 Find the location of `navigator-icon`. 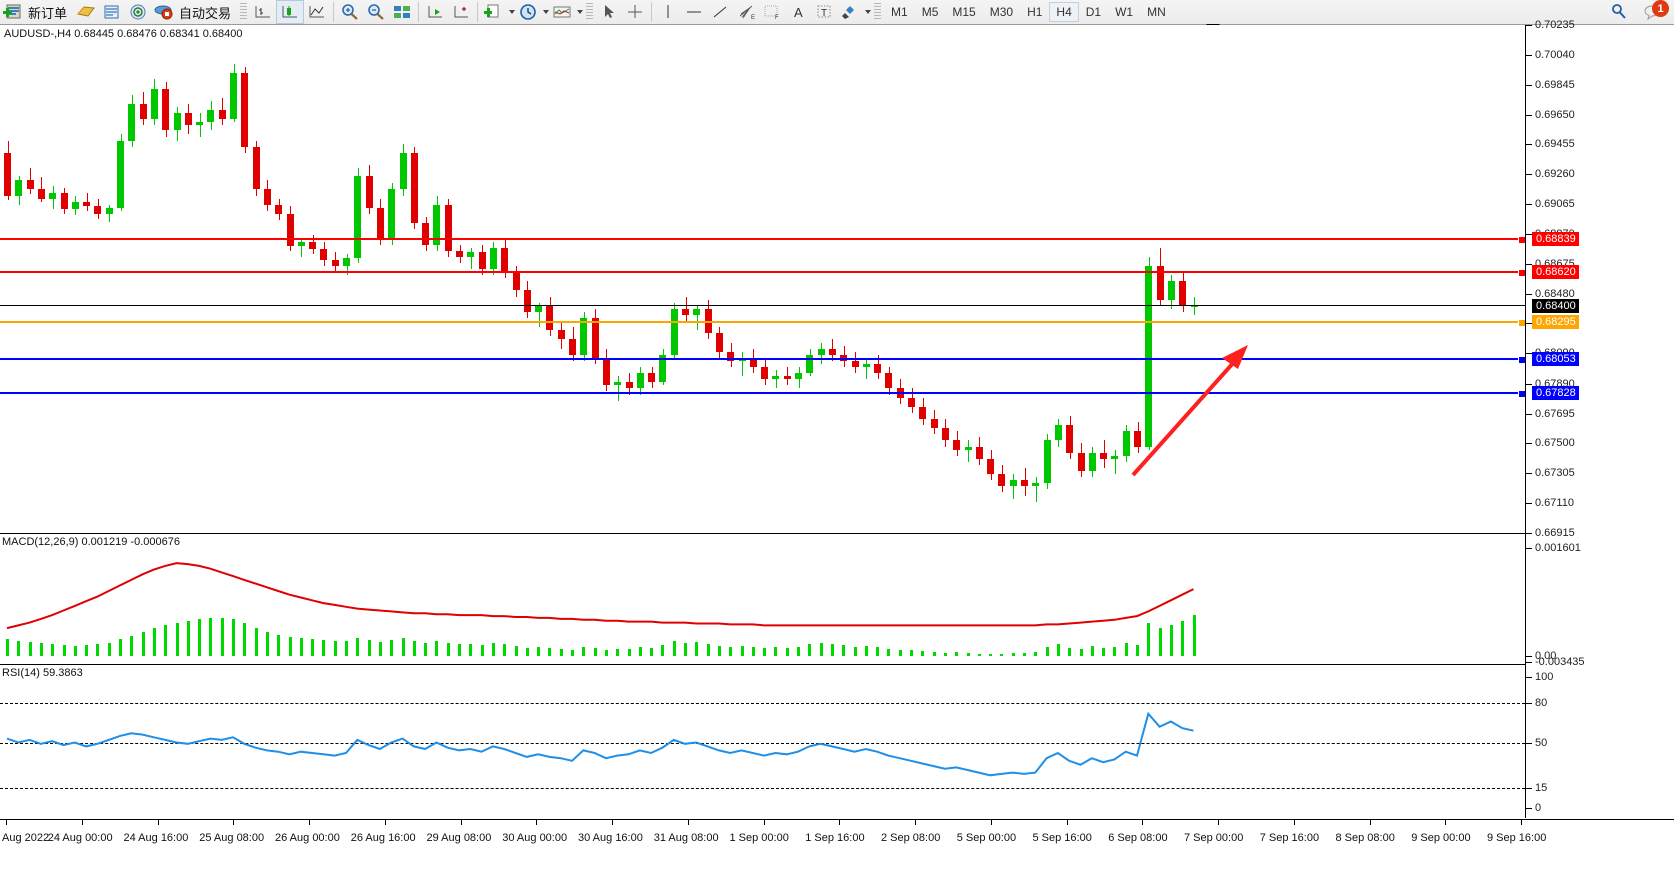

navigator-icon is located at coordinates (138, 12).